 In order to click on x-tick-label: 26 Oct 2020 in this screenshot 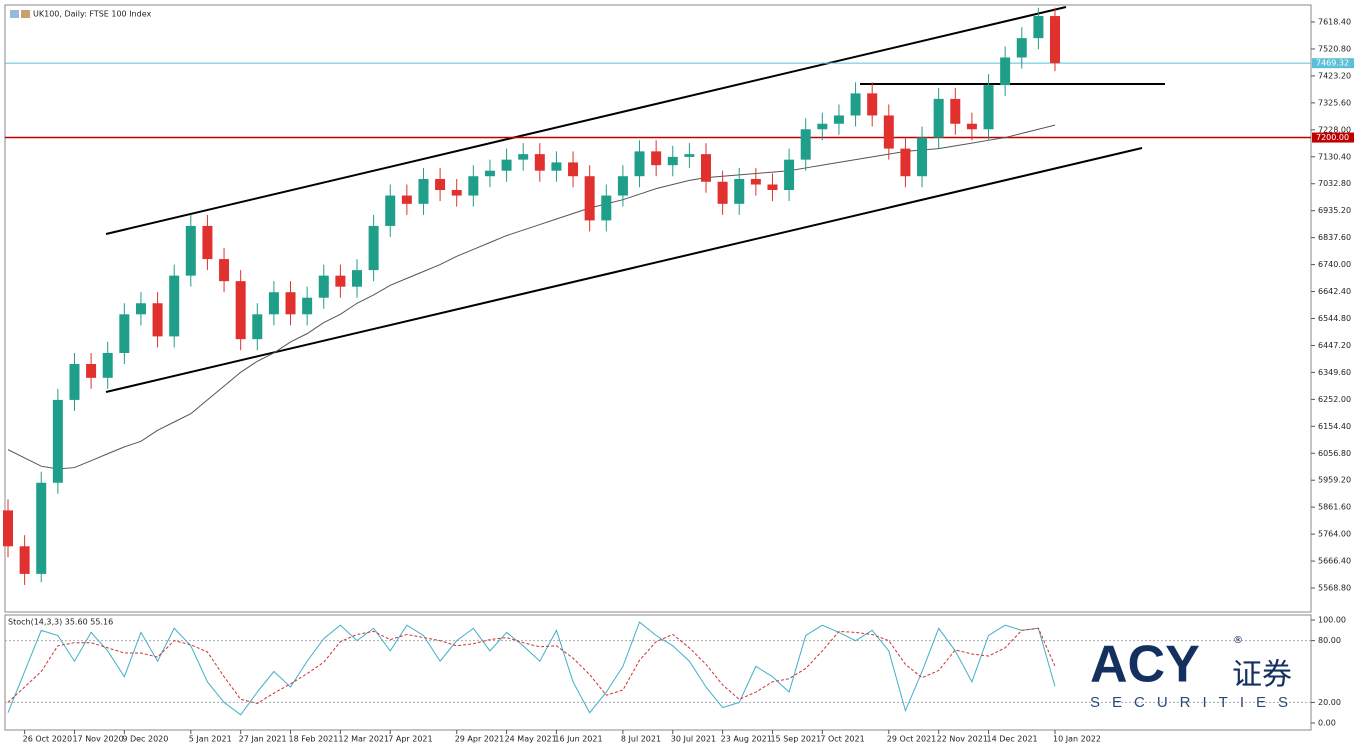, I will do `click(47, 739)`.